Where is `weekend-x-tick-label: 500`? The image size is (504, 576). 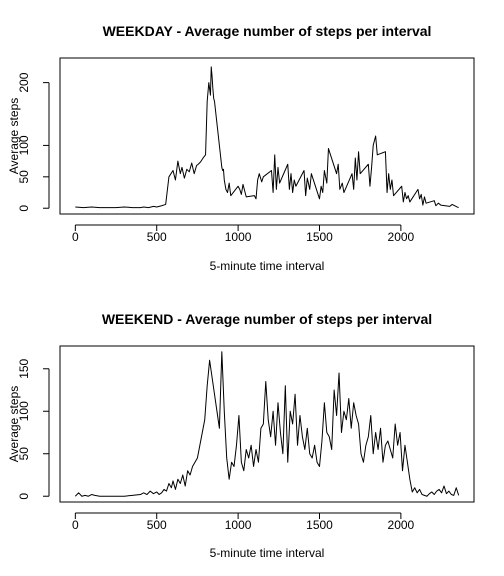 weekend-x-tick-label: 500 is located at coordinates (157, 525).